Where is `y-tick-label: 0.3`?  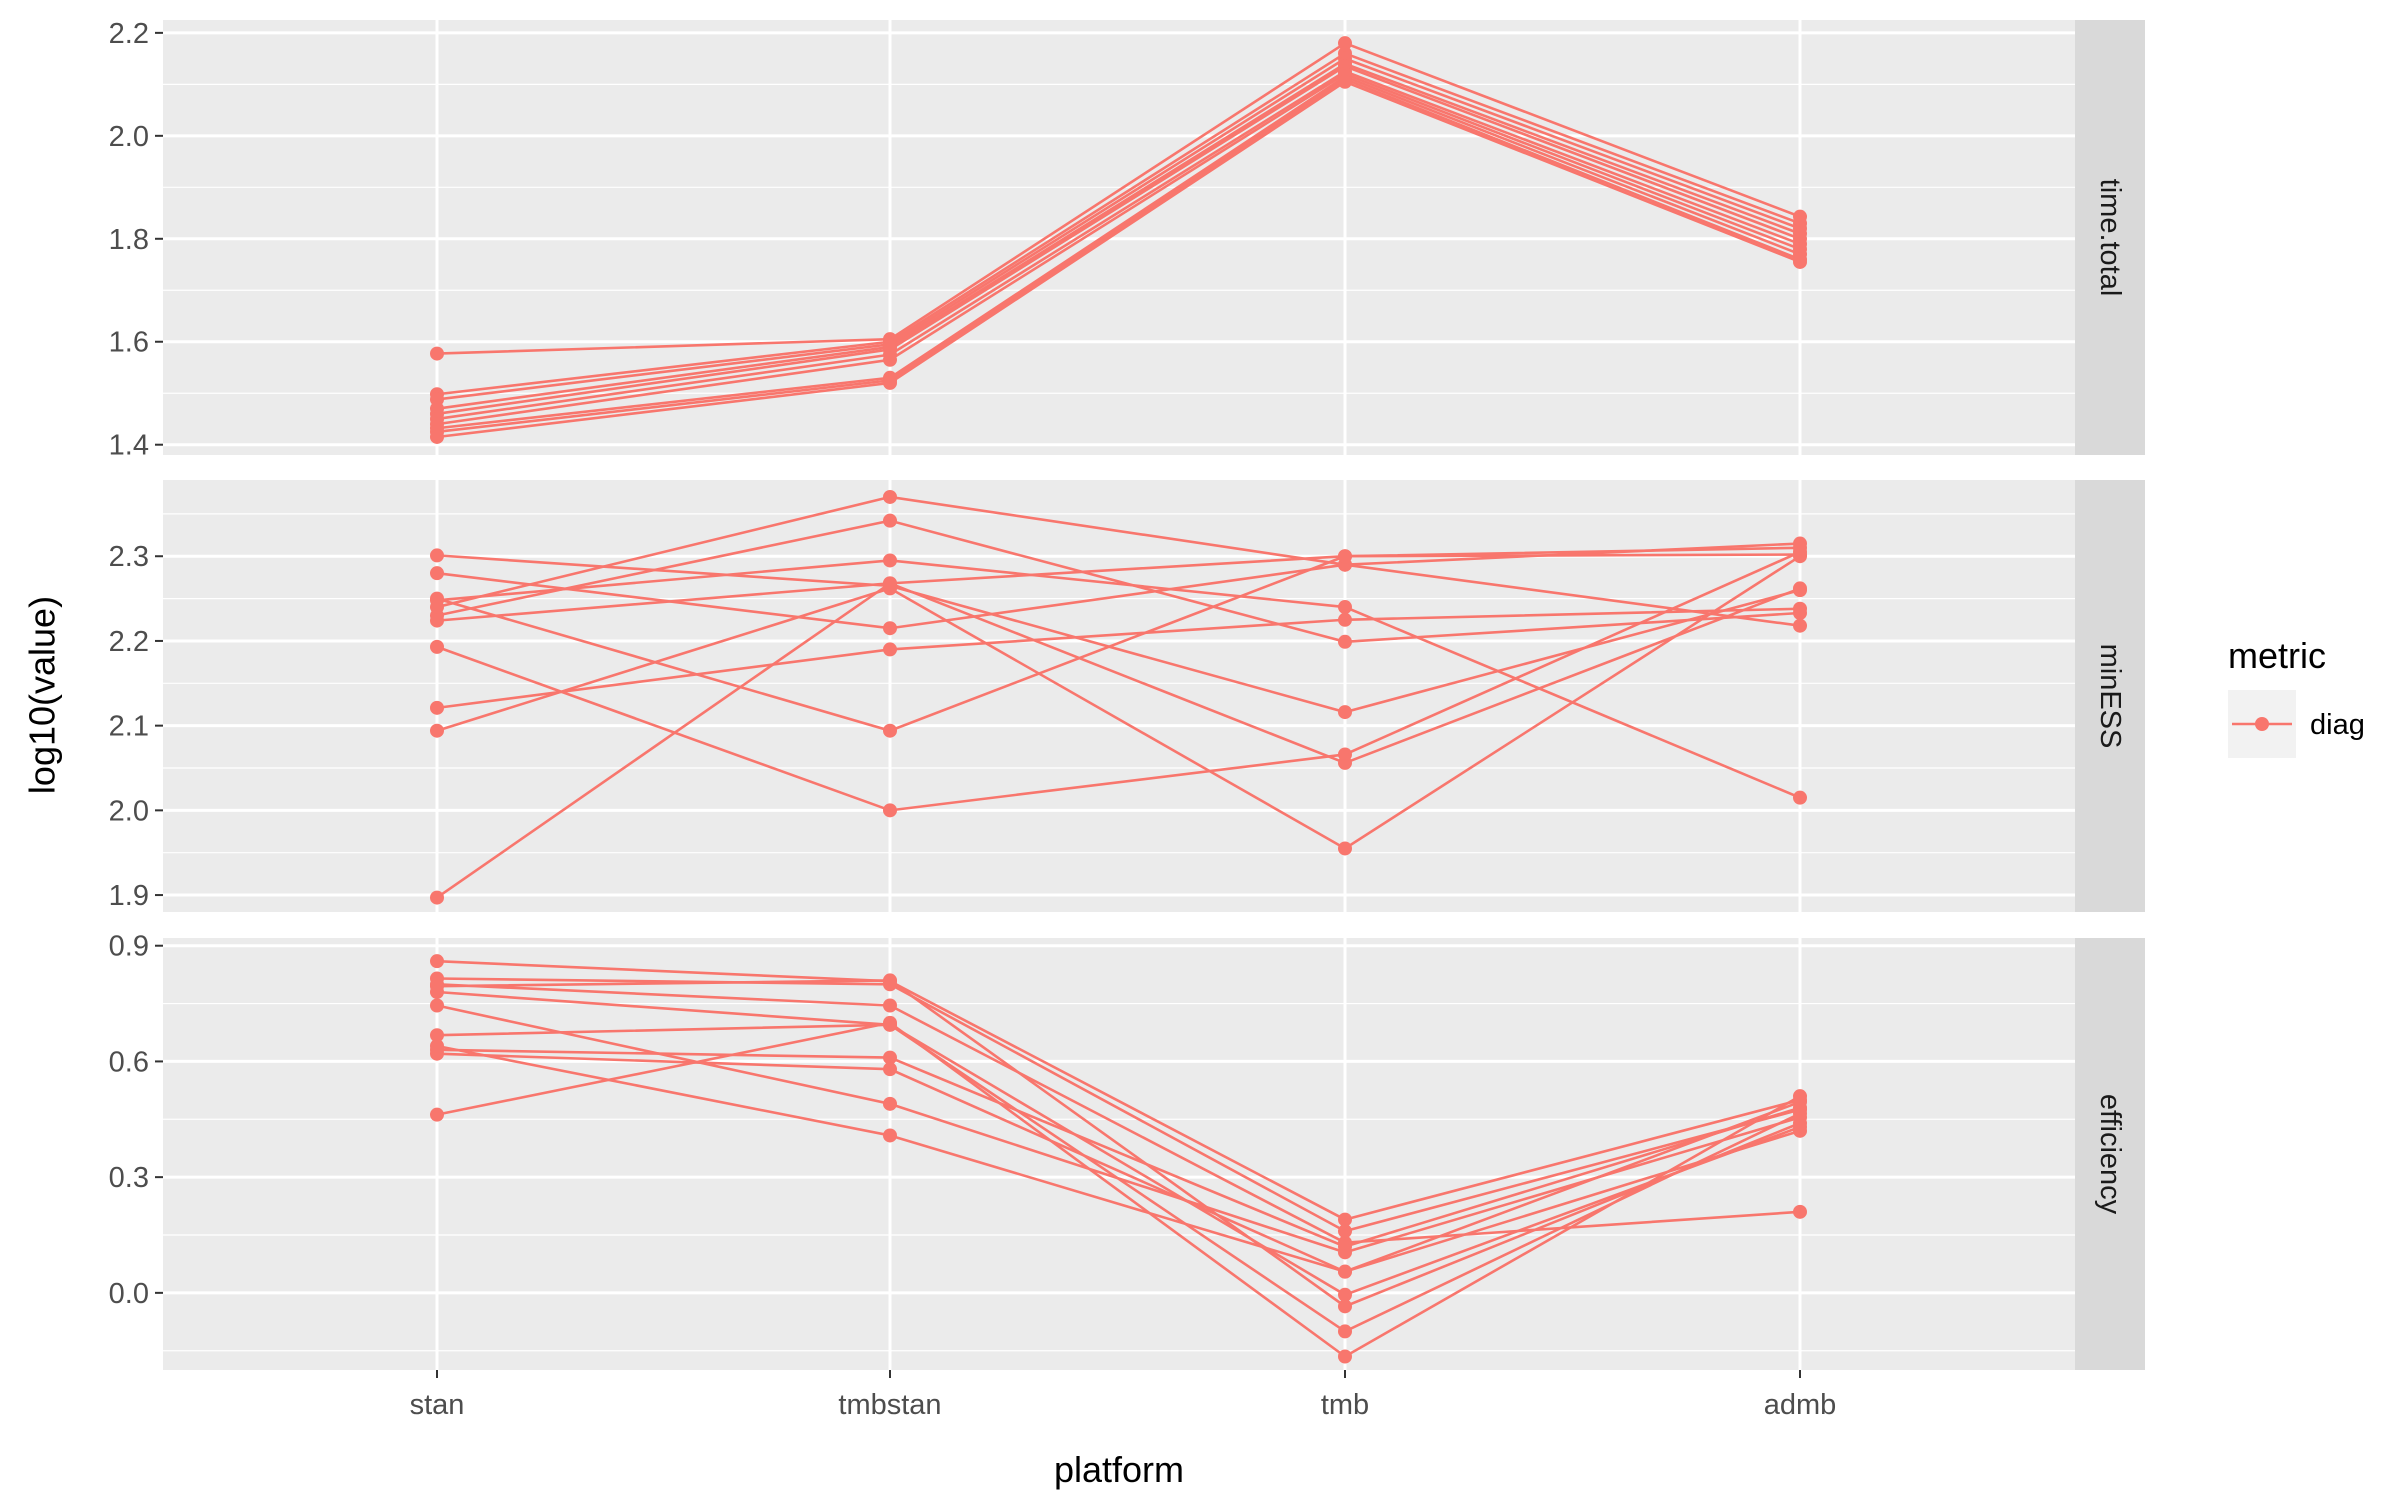
y-tick-label: 0.3 is located at coordinates (129, 1178).